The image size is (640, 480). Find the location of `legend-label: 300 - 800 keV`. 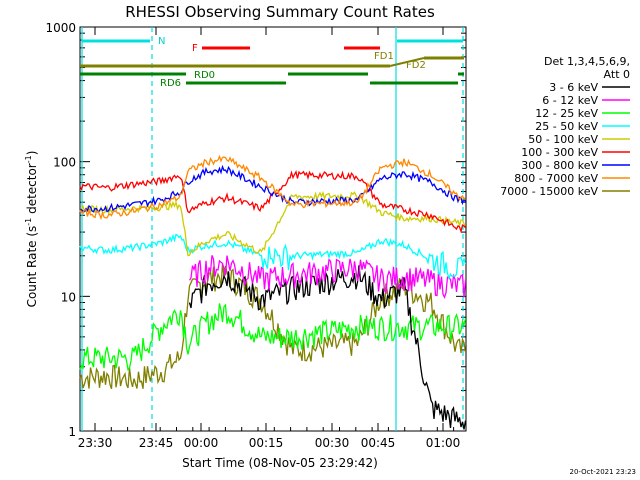

legend-label: 300 - 800 keV is located at coordinates (559, 165).